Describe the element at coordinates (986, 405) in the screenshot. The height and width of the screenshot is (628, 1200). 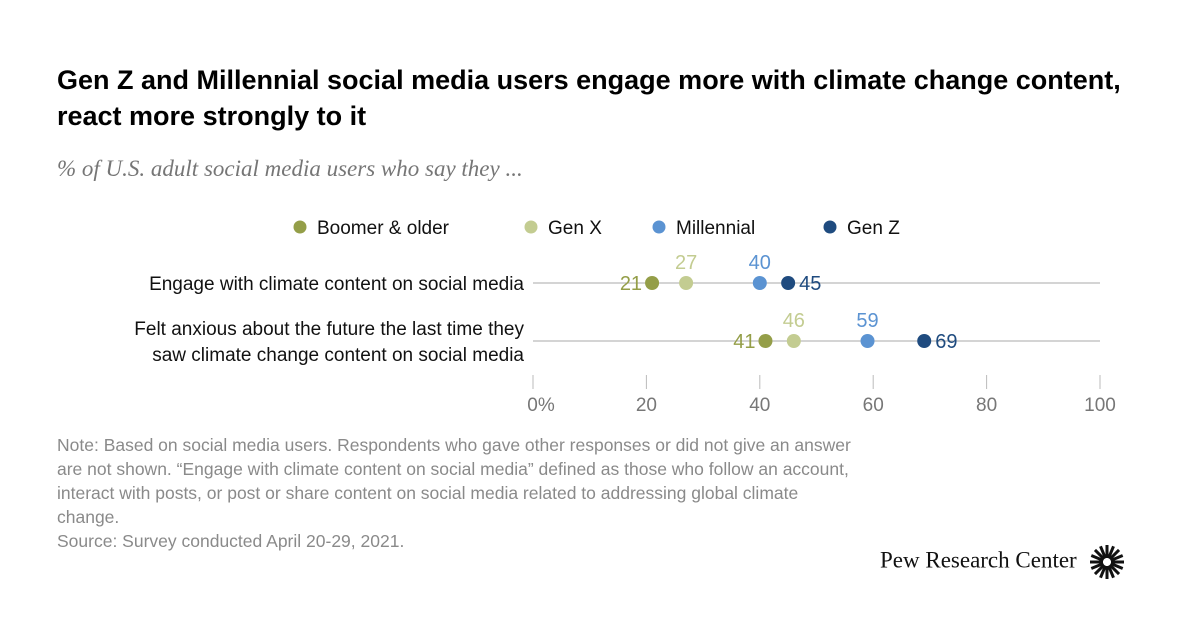
I see `x-tick-label: 80` at that location.